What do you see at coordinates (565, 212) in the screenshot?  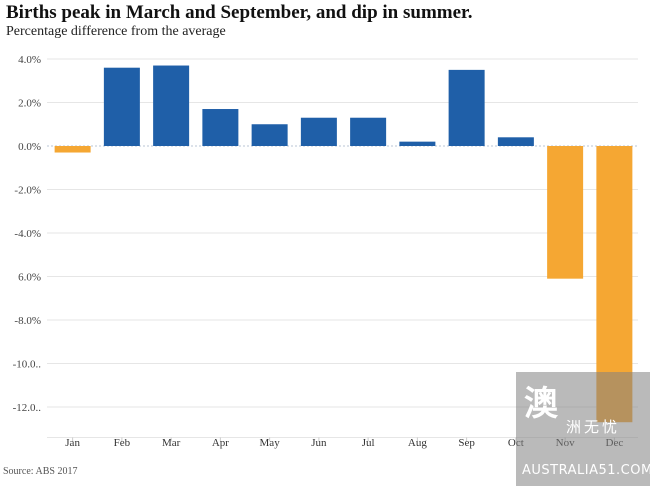 I see `bar-nov` at bounding box center [565, 212].